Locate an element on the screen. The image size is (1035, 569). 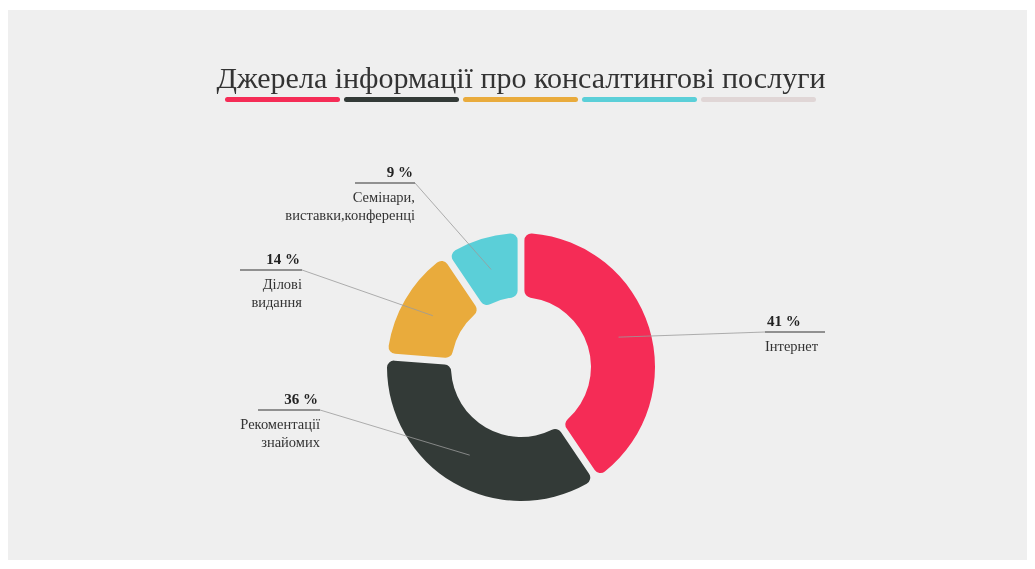
slice-label: Інтернет is located at coordinates (792, 346).